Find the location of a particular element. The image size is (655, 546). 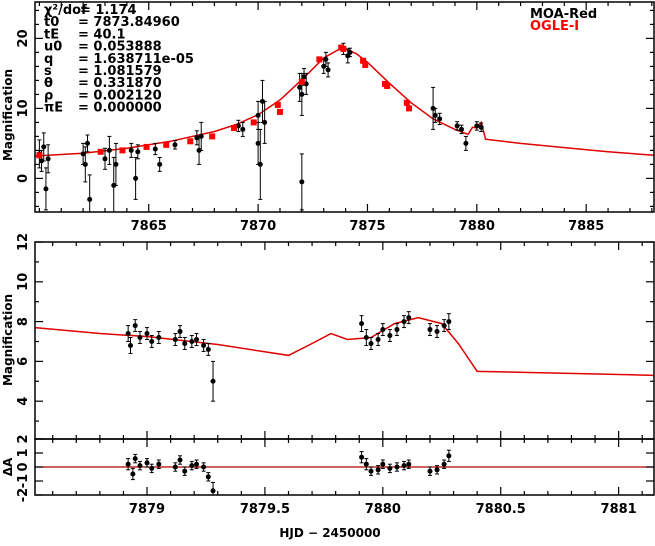

y-axis-label-top: Magnification is located at coordinates (8, 115).